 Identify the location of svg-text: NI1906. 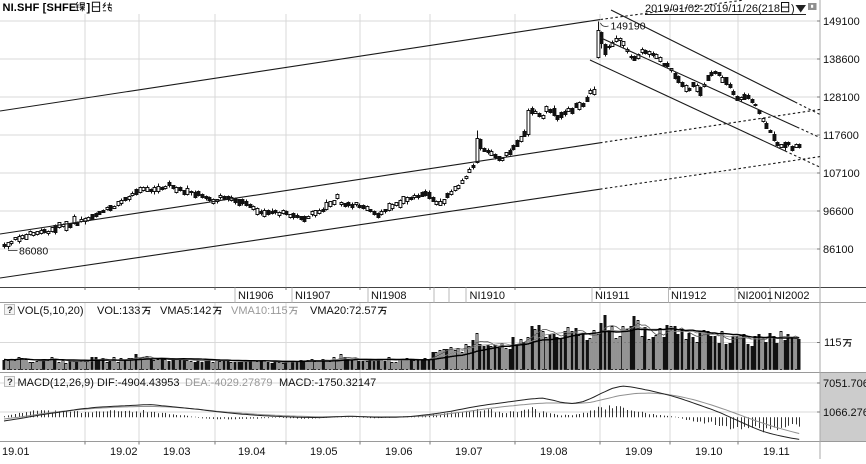
(255, 296).